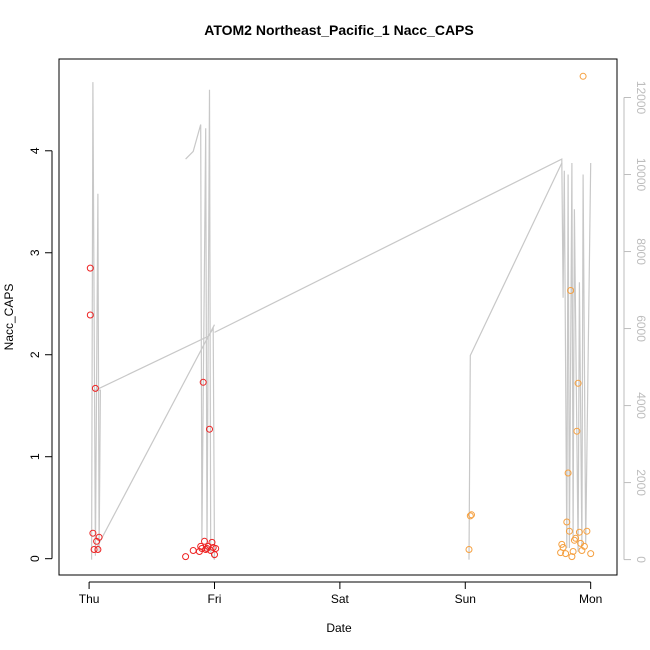  Describe the element at coordinates (641, 175) in the screenshot. I see `y2-tick-label-5: 10000` at that location.